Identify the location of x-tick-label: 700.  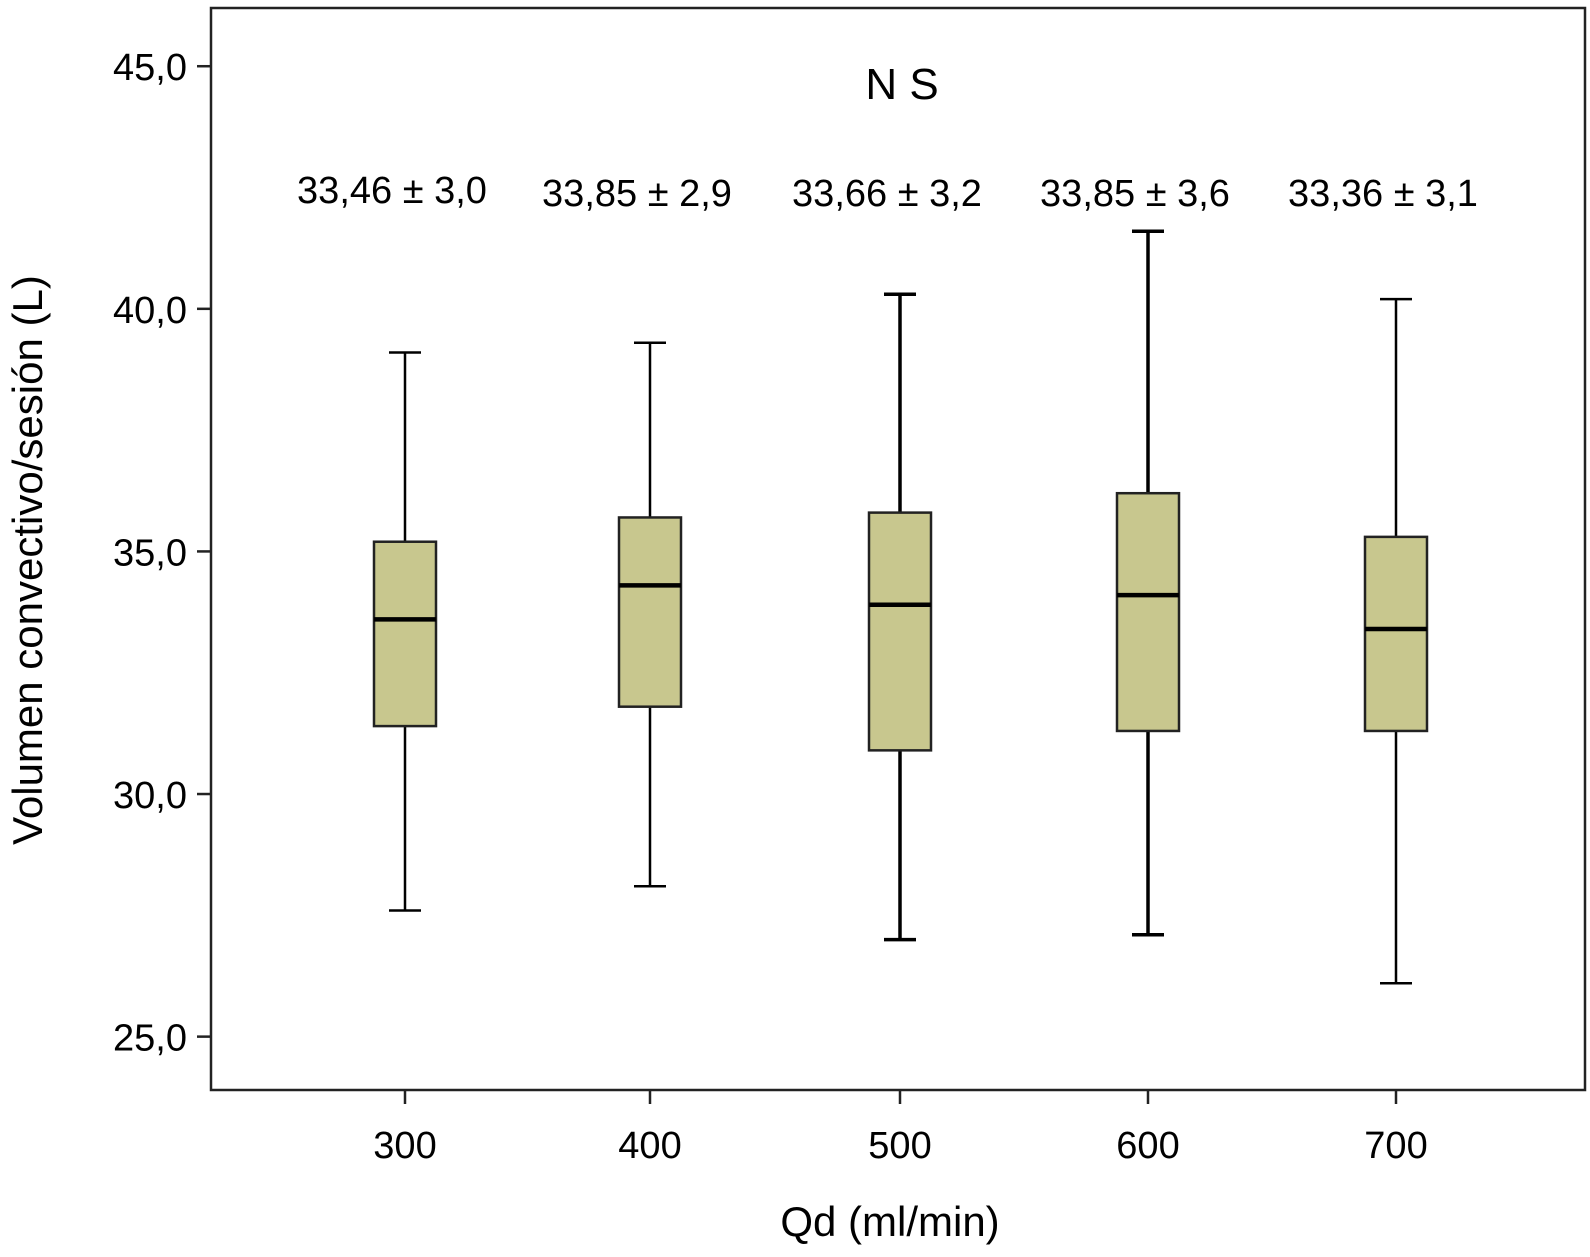
(1395, 1146).